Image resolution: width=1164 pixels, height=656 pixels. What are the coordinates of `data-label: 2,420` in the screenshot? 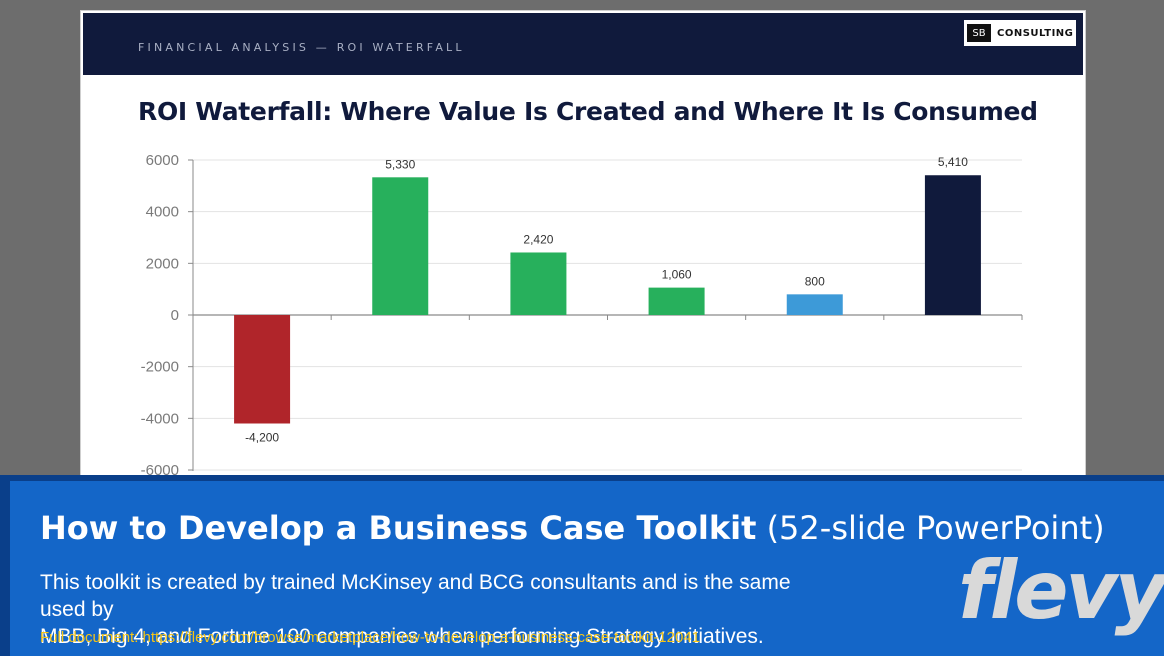 It's located at (538, 239).